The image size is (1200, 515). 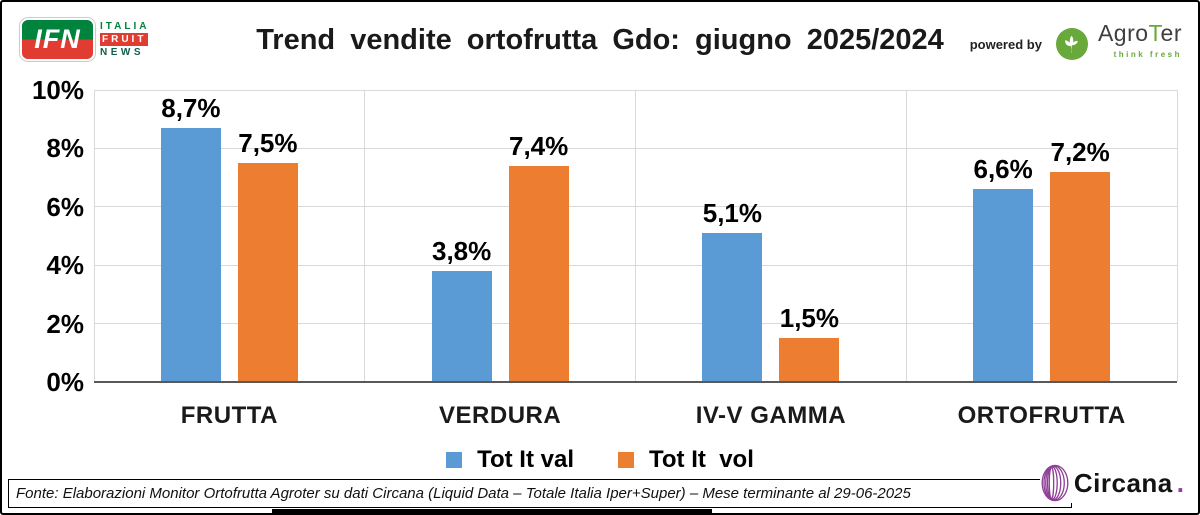 I want to click on ifn-logo: IFN ITALIA FRUIT NEWS, so click(x=84, y=39).